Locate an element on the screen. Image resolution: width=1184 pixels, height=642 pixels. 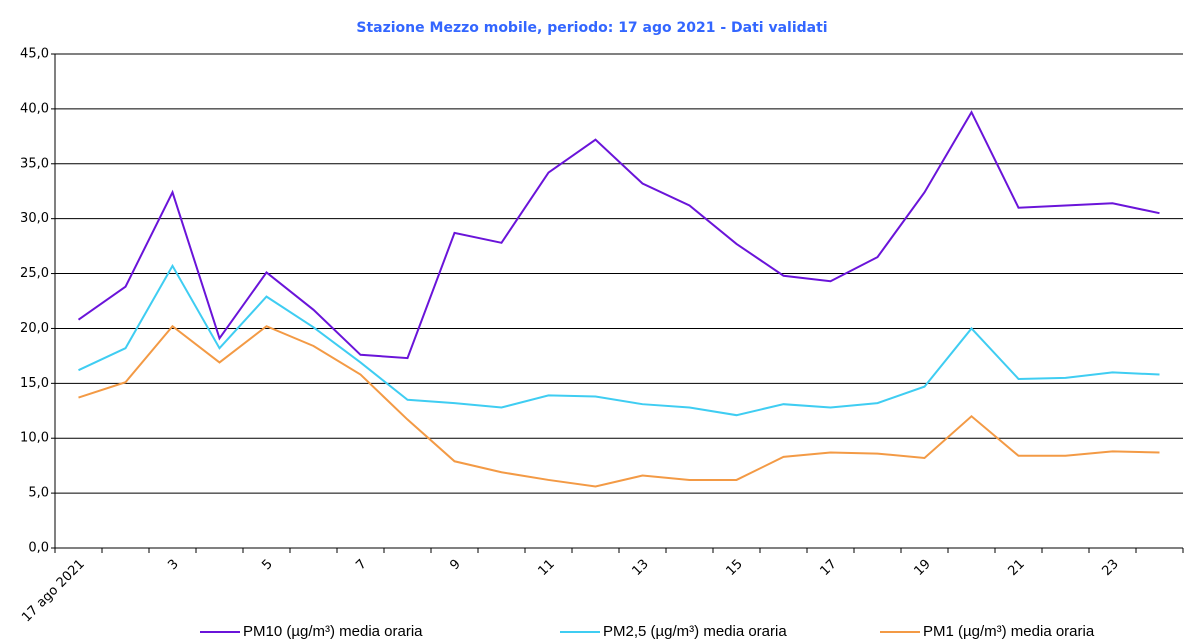
legend-label: PM1 (µg/m³) media oraria is located at coordinates (1009, 631).